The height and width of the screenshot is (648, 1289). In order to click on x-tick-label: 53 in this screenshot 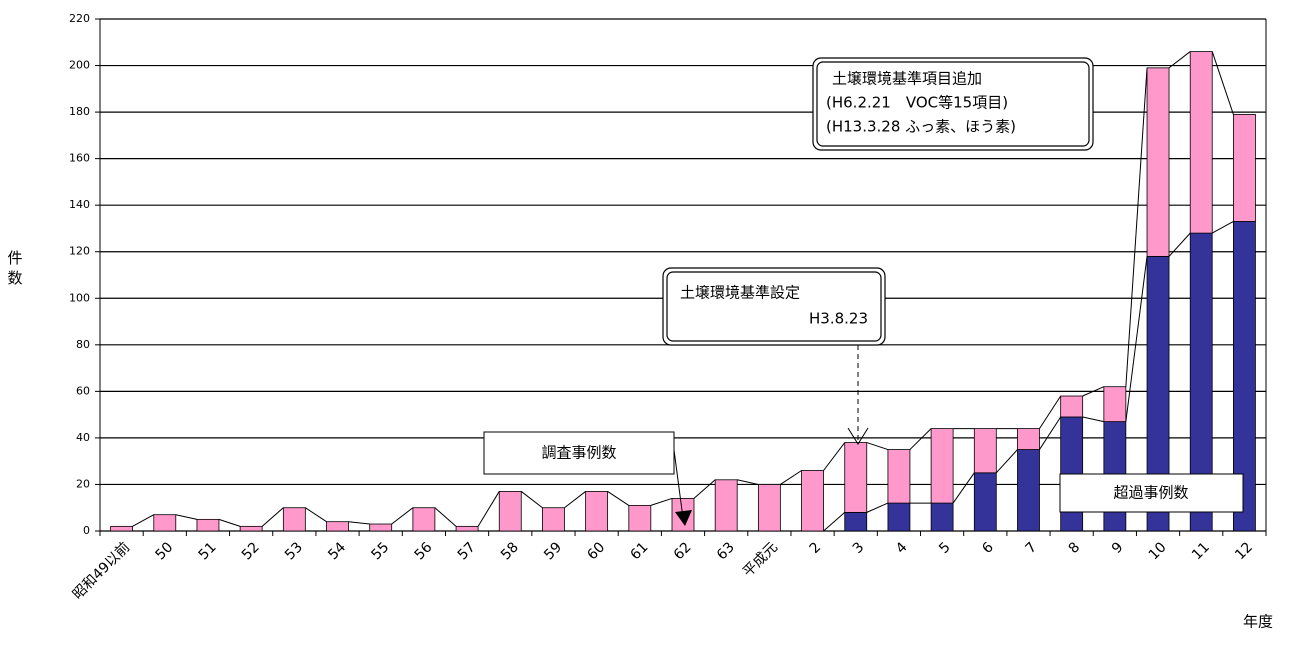, I will do `click(294, 551)`.